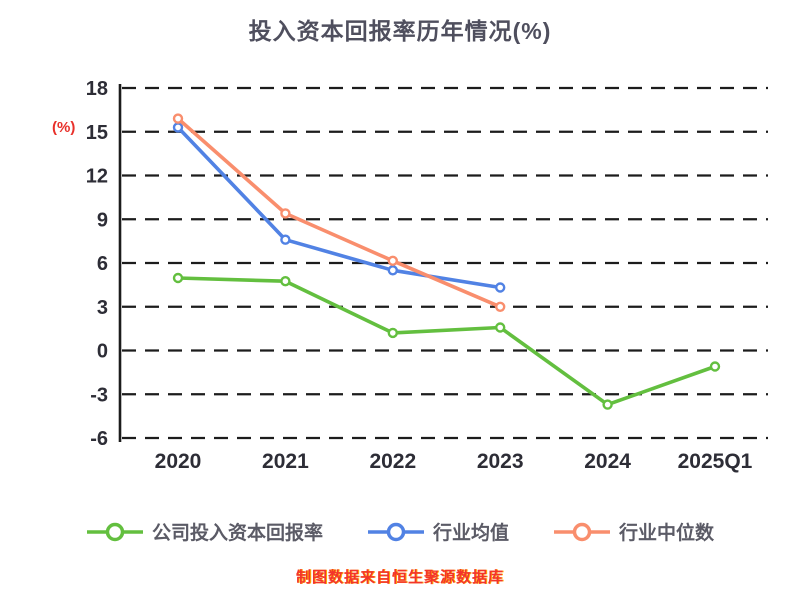 The height and width of the screenshot is (600, 800). I want to click on data-source-note: 制图数据来自恒生聚源数据库, so click(399, 577).